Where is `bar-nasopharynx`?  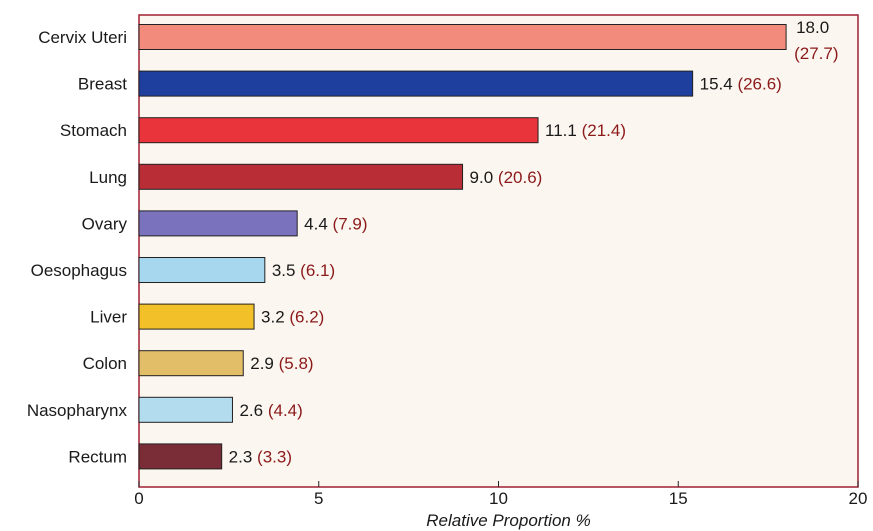 bar-nasopharynx is located at coordinates (185, 409).